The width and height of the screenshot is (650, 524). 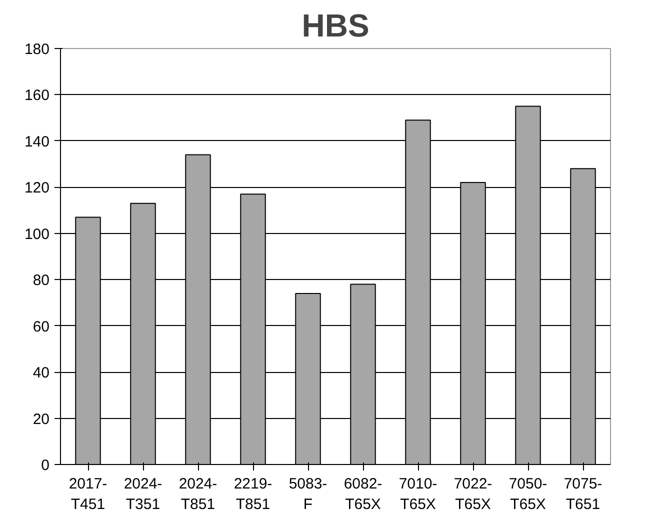 What do you see at coordinates (37, 234) in the screenshot?
I see `y-tick-label: 100` at bounding box center [37, 234].